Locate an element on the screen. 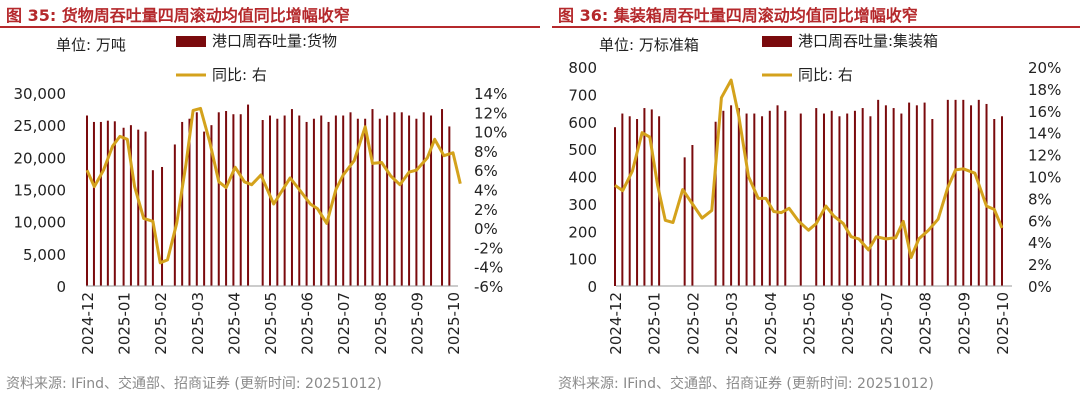 The height and width of the screenshot is (401, 1080). y-right-tick-label: 14% is located at coordinates (1044, 134).